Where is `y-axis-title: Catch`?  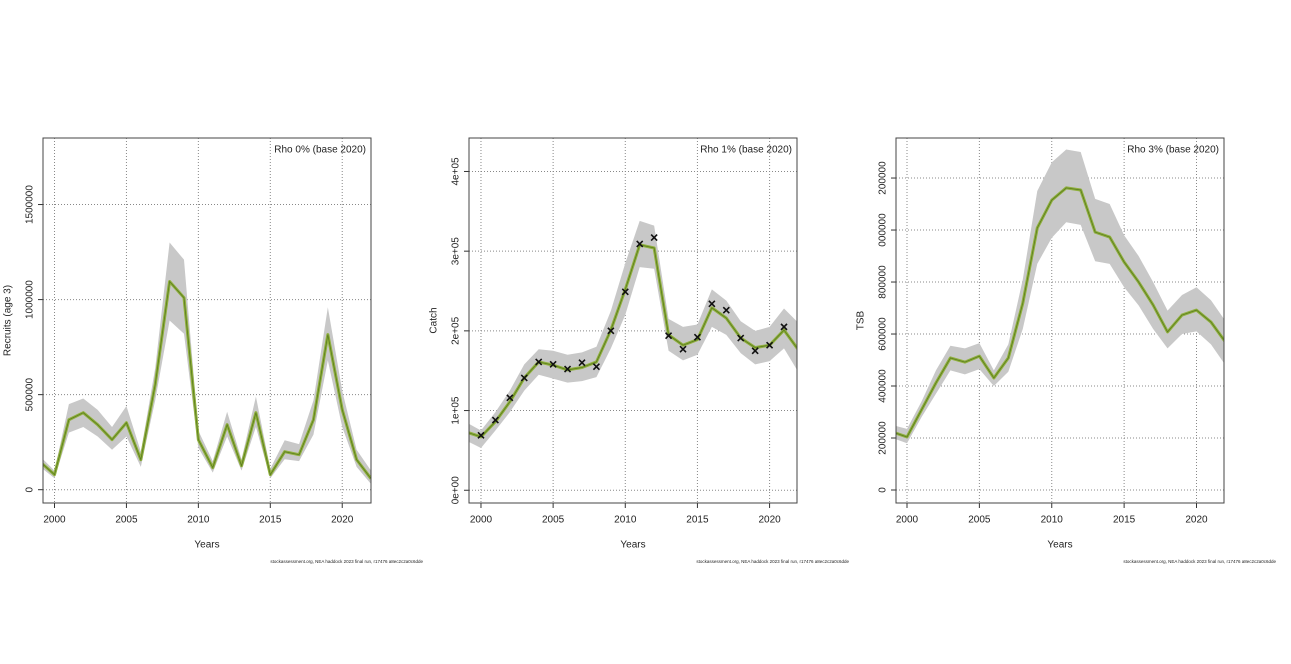 y-axis-title: Catch is located at coordinates (434, 320).